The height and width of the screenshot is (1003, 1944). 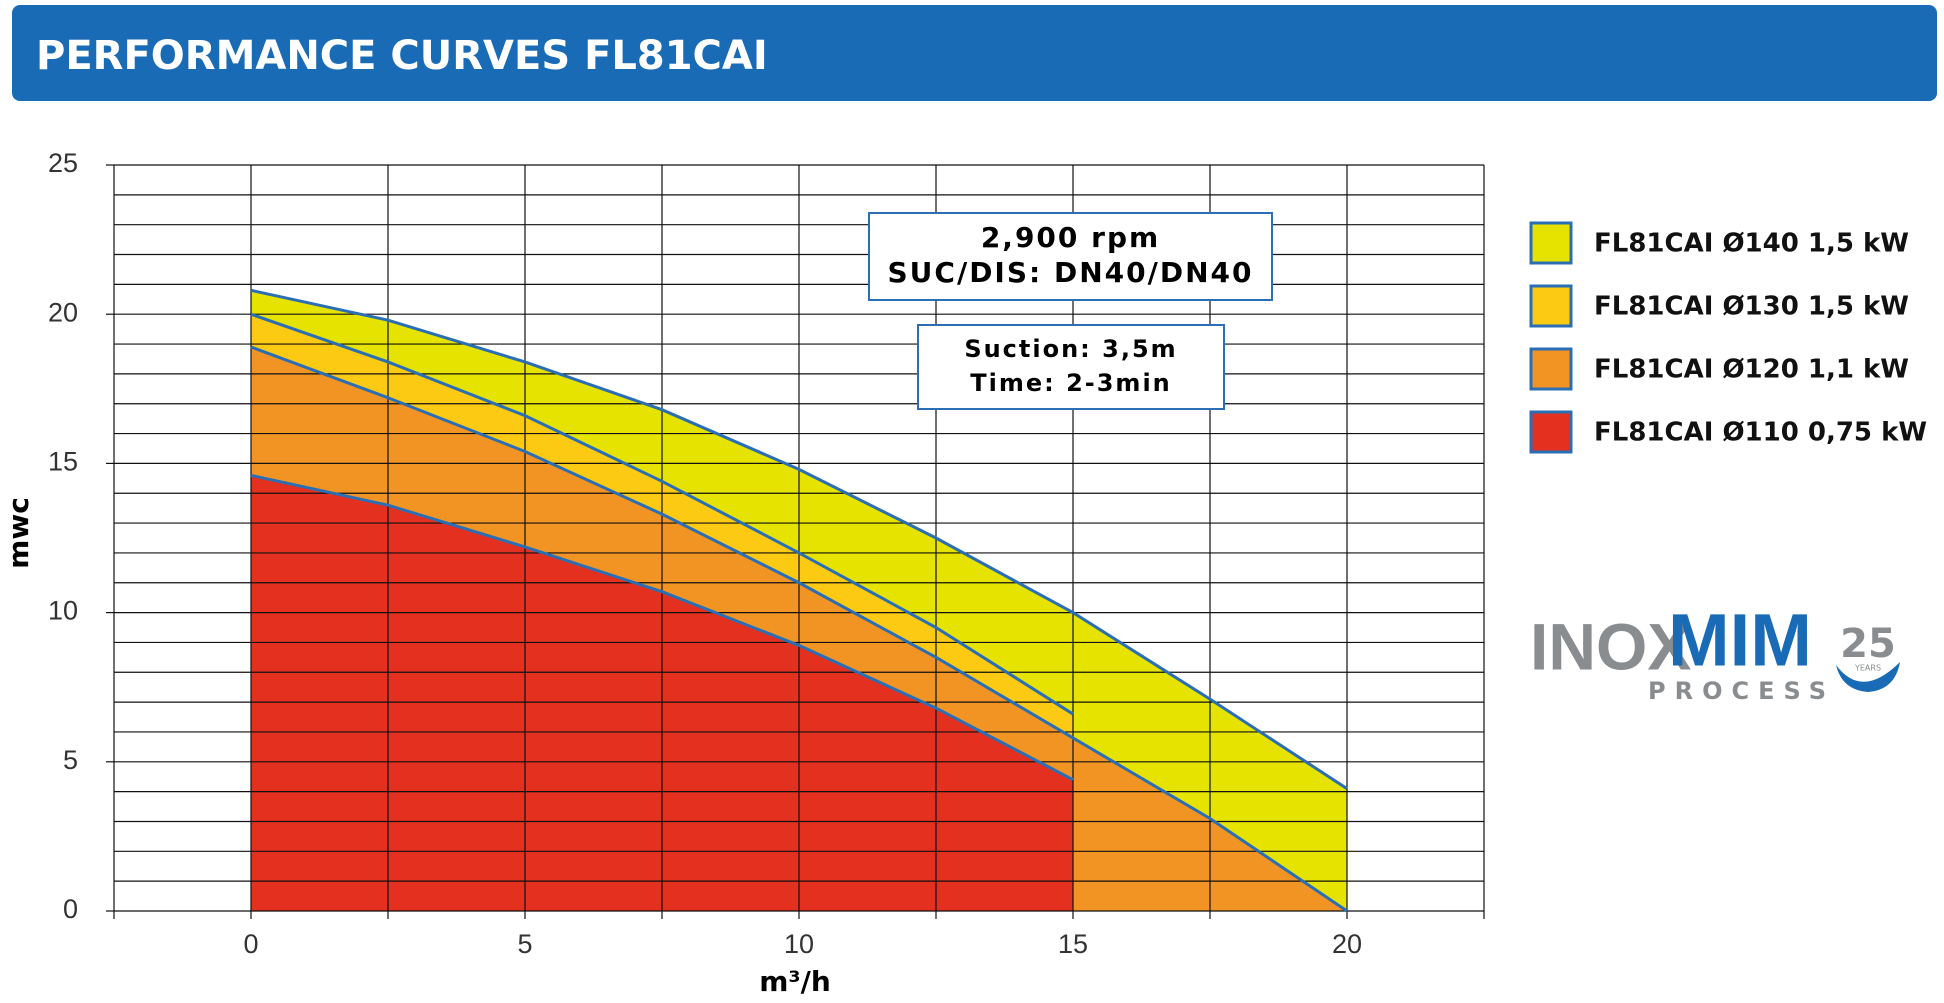 I want to click on x-tick-label: 5, so click(x=524, y=944).